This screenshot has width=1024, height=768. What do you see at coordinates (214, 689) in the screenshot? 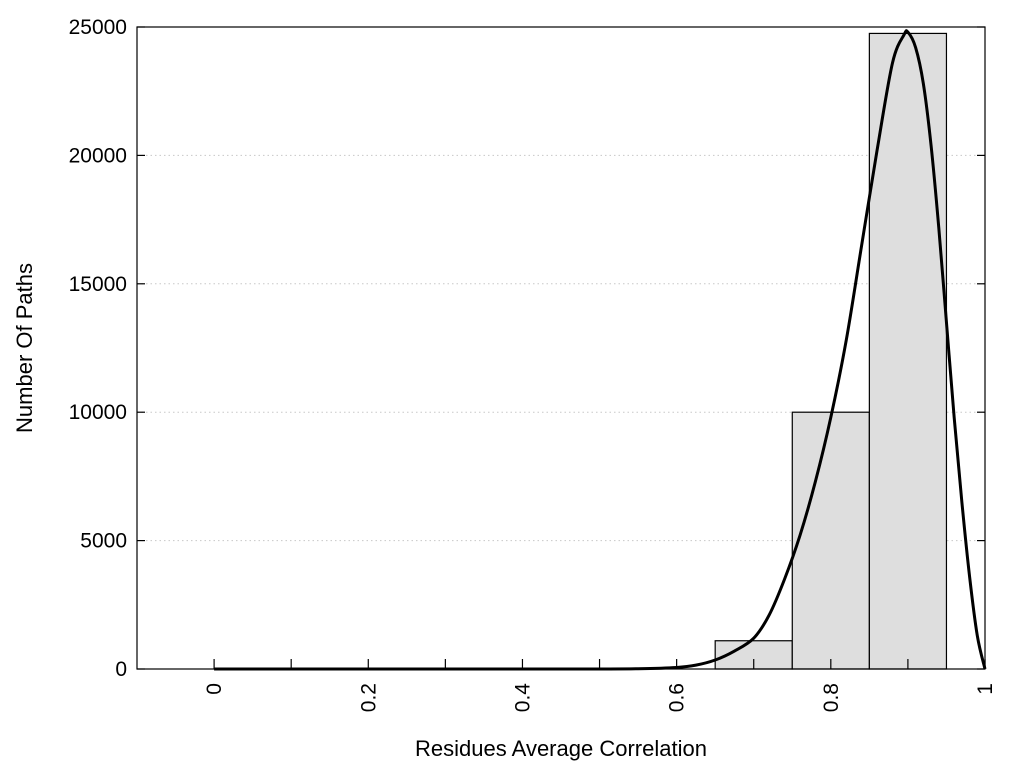
I see `x-tick-label: 0` at bounding box center [214, 689].